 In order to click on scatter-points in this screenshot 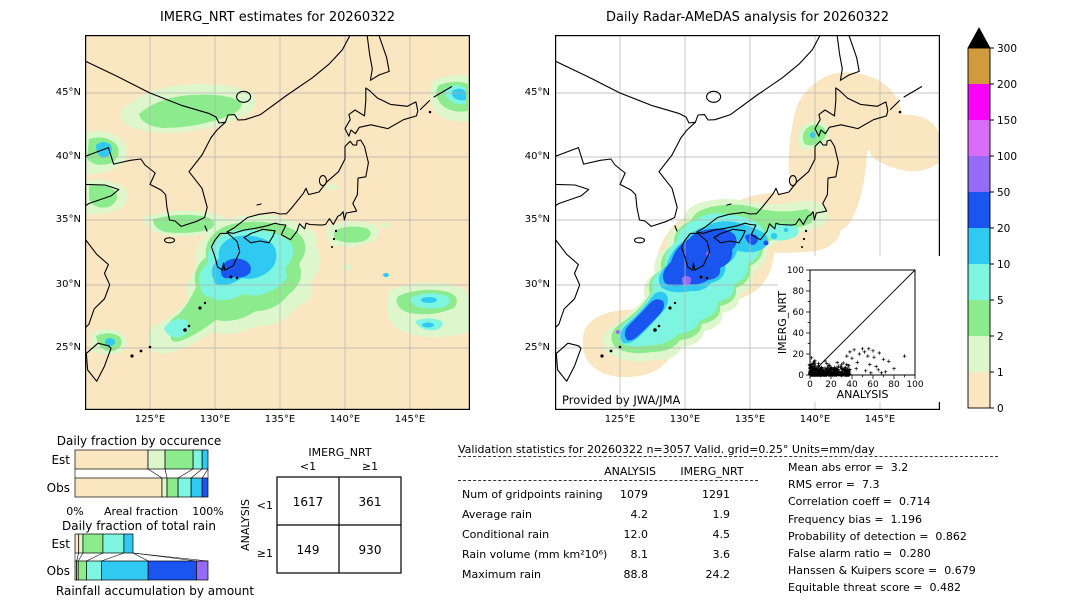, I will do `click(857, 362)`.